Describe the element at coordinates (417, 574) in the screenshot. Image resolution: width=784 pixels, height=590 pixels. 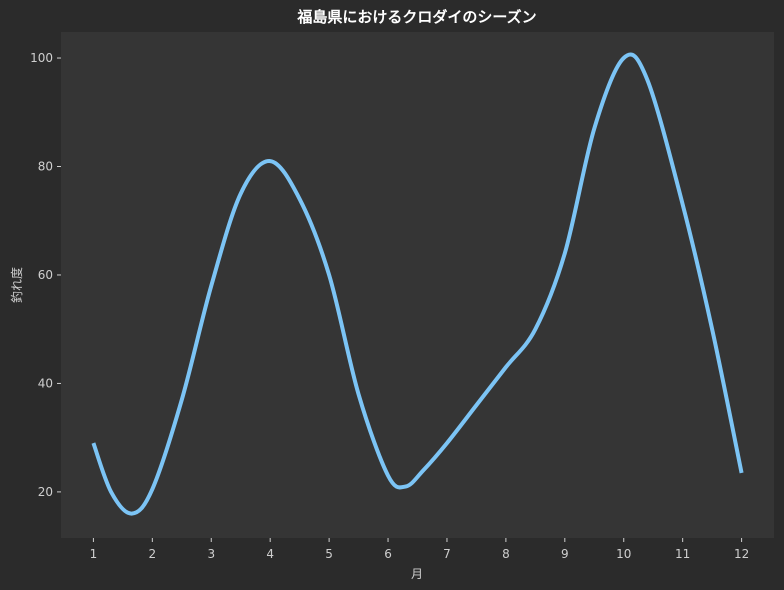
I see `x-axis-label: 月` at that location.